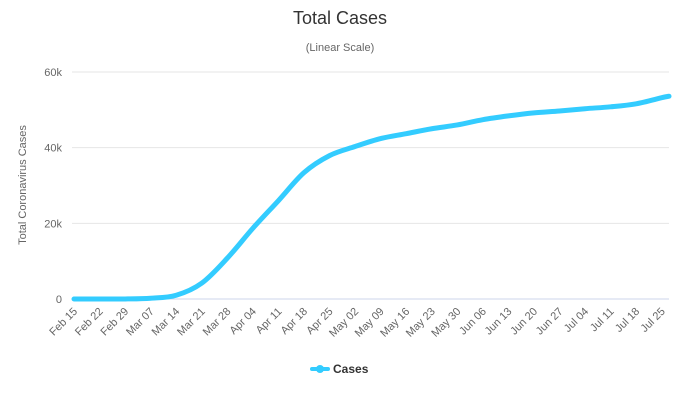 This screenshot has width=681, height=400. Describe the element at coordinates (217, 322) in the screenshot. I see `x-tick-label: Mar 28` at that location.